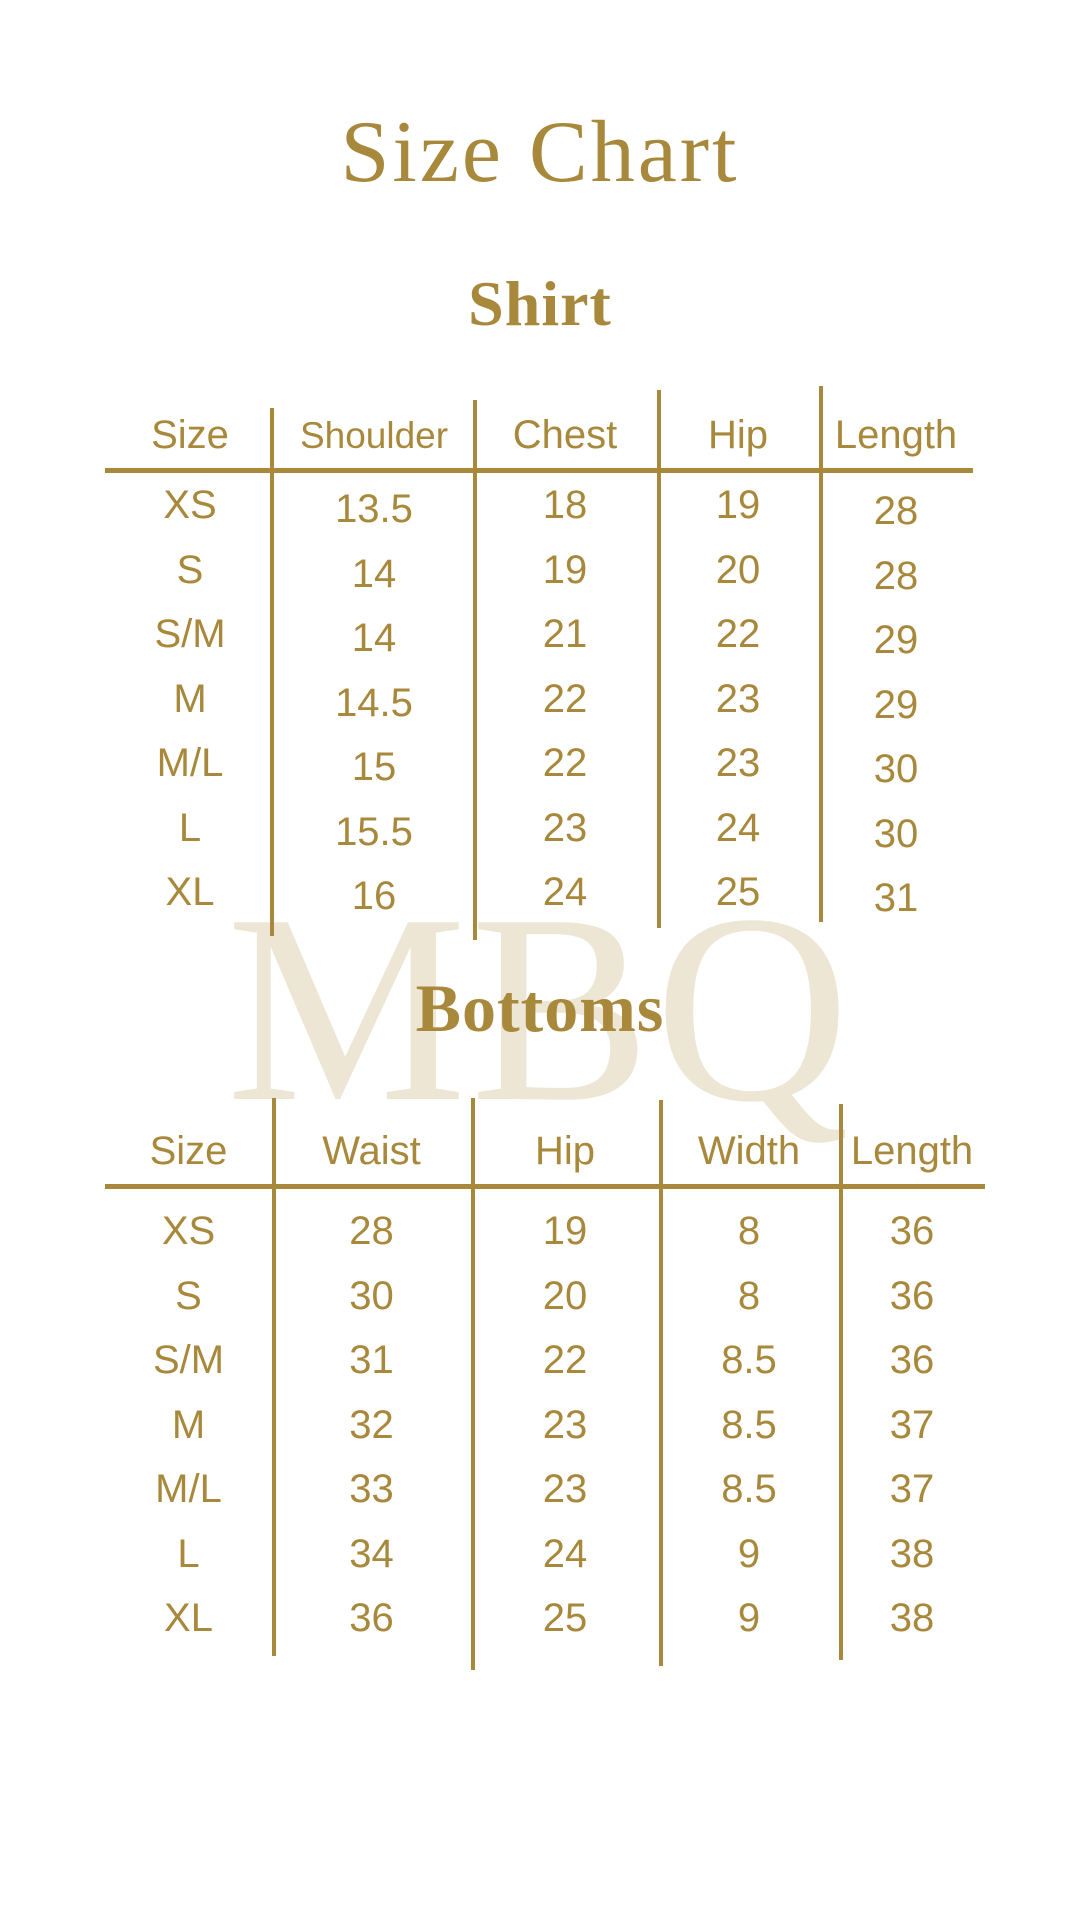 This screenshot has width=1080, height=1920. I want to click on table-cell: 21, so click(565, 634).